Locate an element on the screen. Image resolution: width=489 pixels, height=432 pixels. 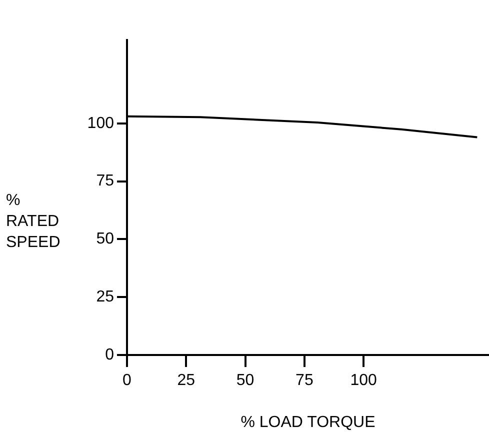
x-tick-label: 100 is located at coordinates (364, 381).